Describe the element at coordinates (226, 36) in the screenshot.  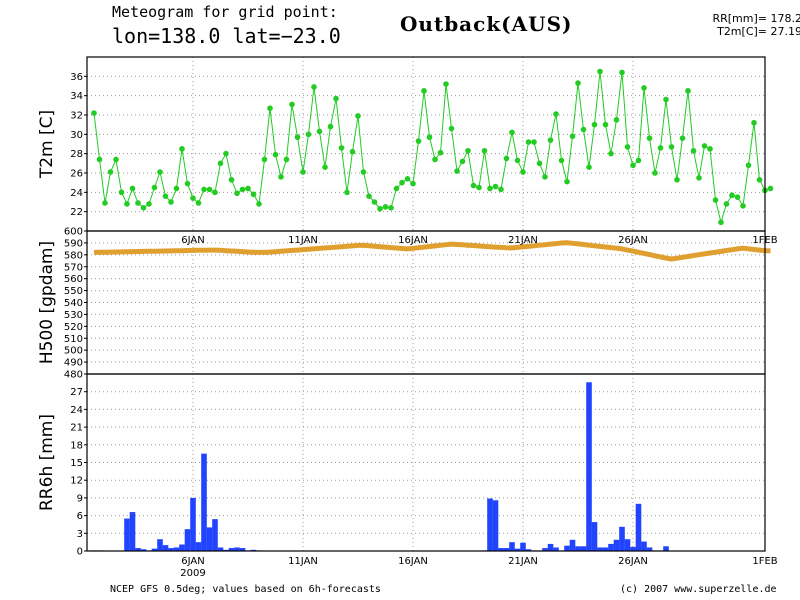
I see `chart-title-coordinates: lon=138.0 lat=−23.0` at that location.